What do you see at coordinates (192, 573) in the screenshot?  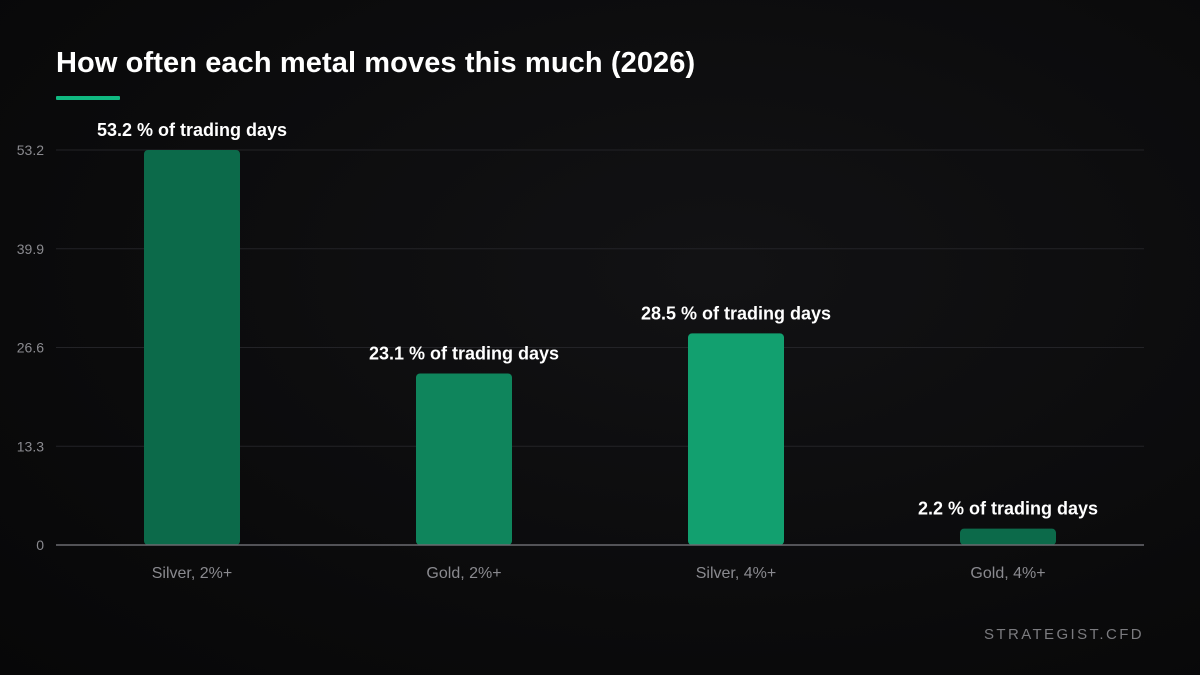 I see `x-tick-label: Silver, 2%+` at bounding box center [192, 573].